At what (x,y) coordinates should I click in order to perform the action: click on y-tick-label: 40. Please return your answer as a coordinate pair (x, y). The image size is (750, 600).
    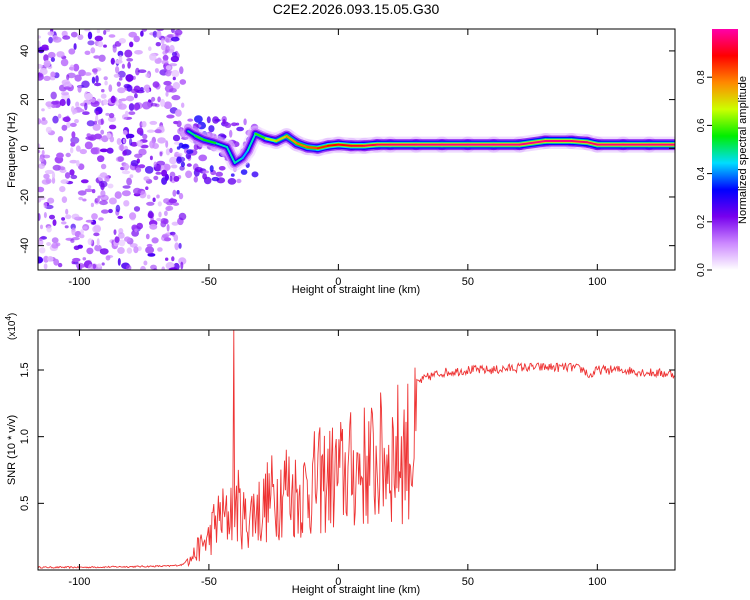
    Looking at the image, I should click on (25, 51).